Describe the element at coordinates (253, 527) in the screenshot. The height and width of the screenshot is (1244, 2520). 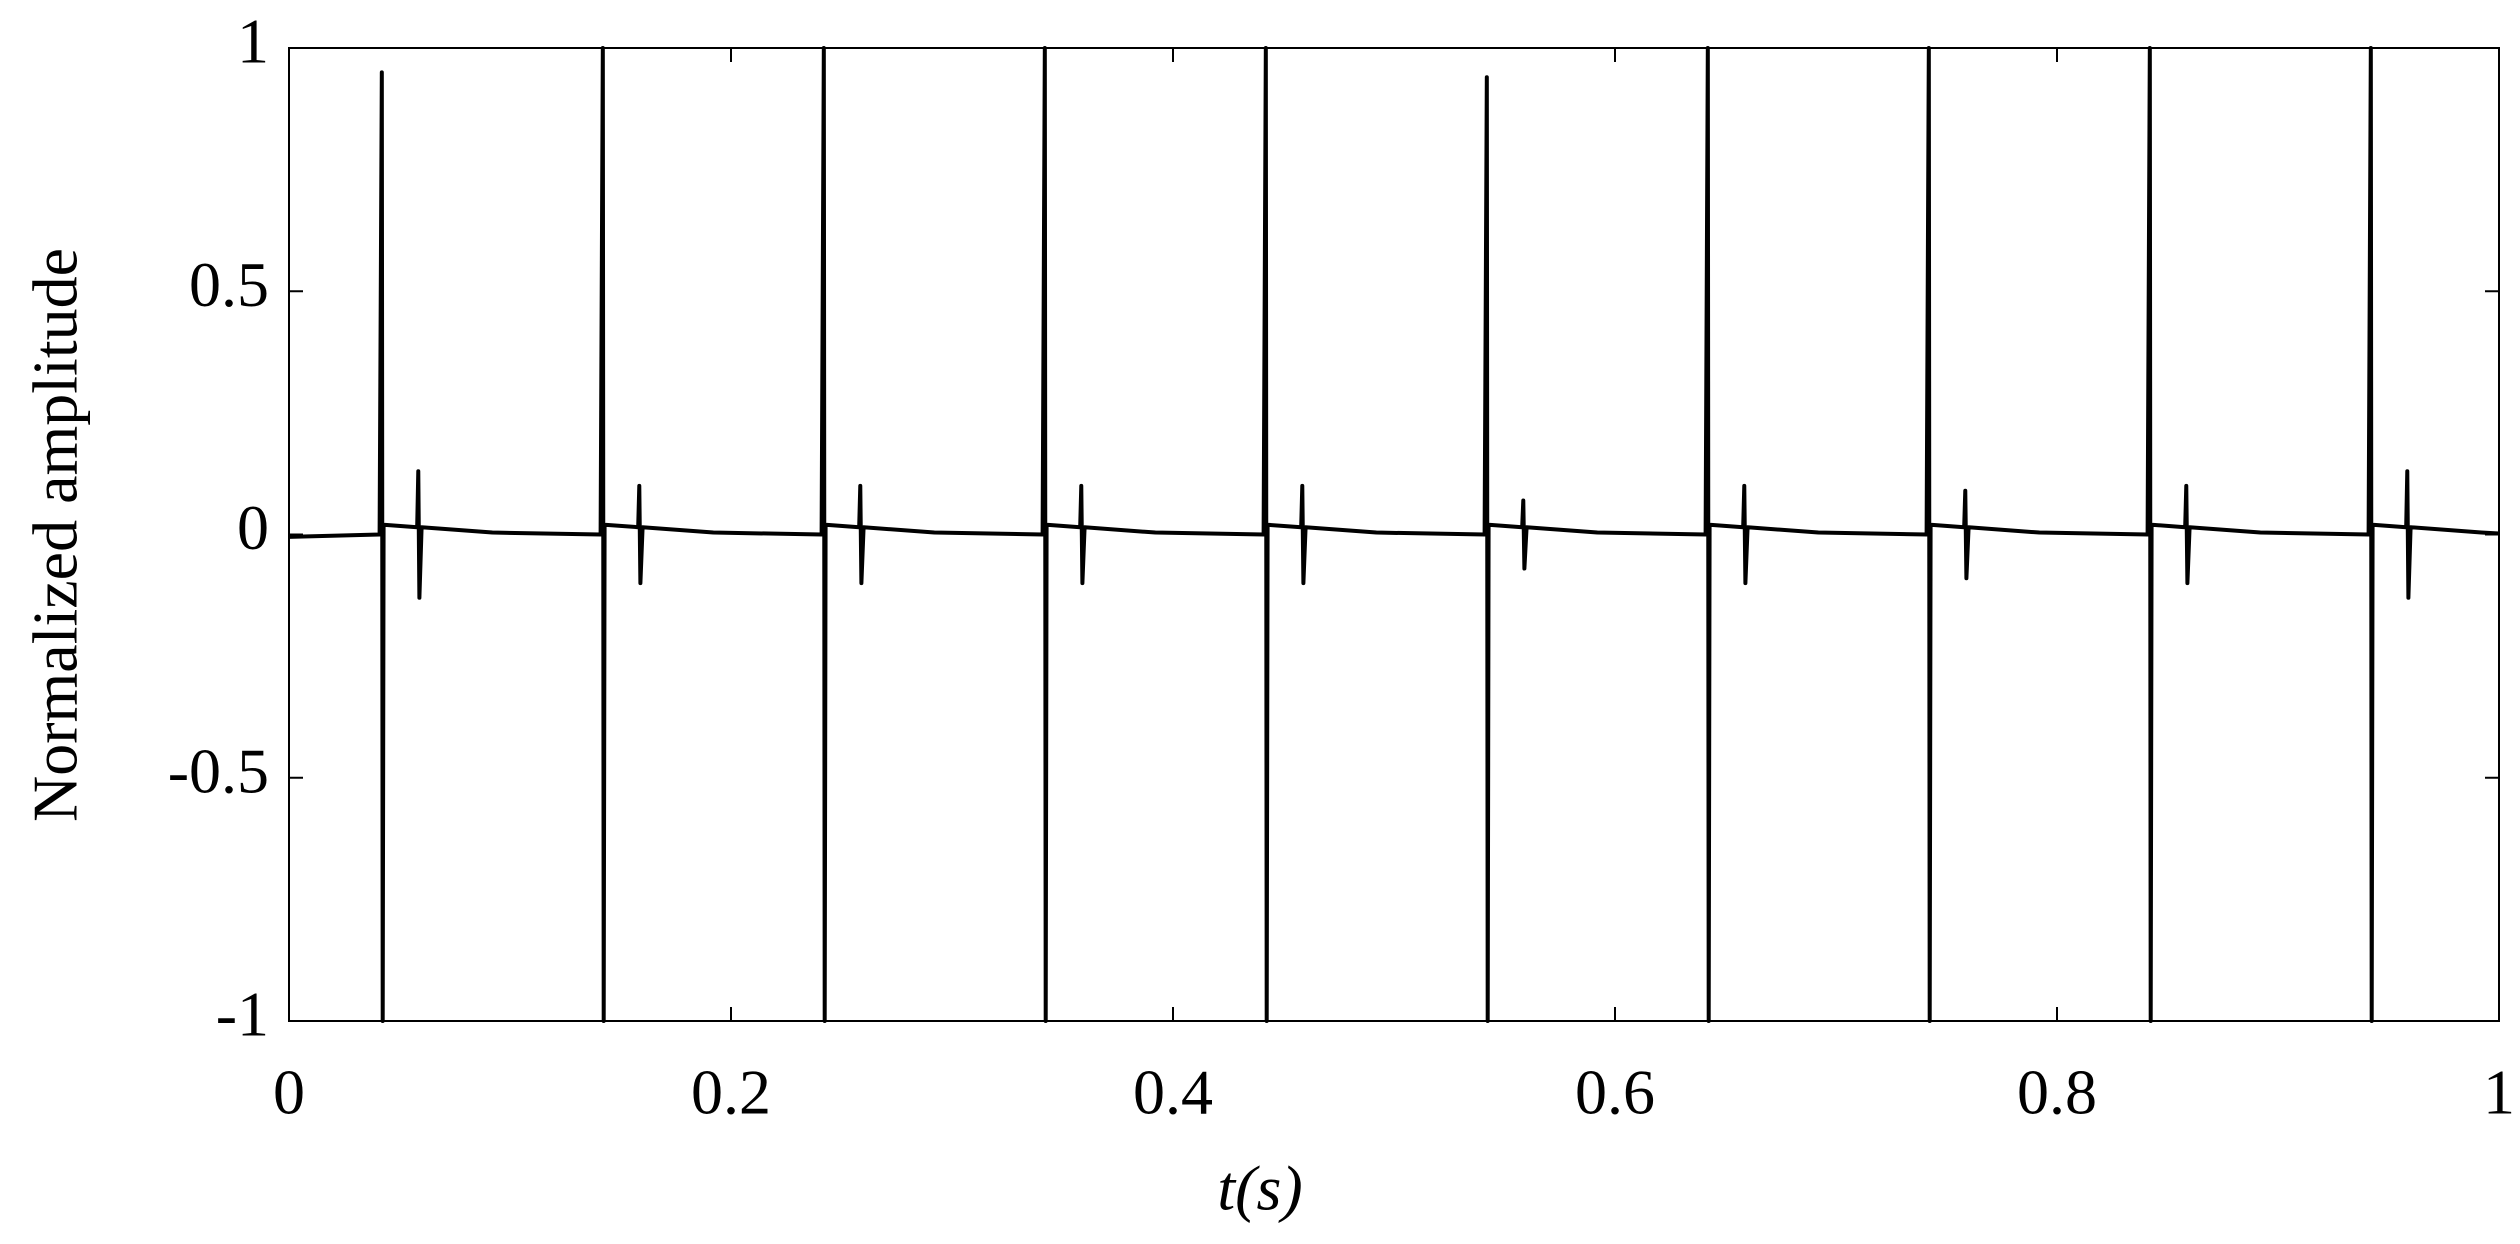
I see `y-tick-label: 0` at that location.